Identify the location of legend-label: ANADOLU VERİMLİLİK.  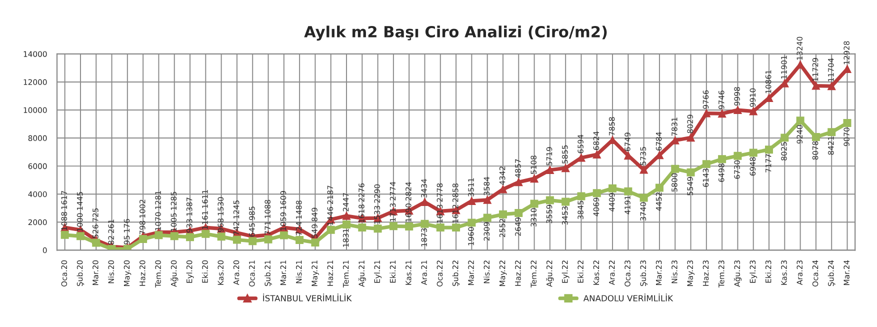
(628, 298).